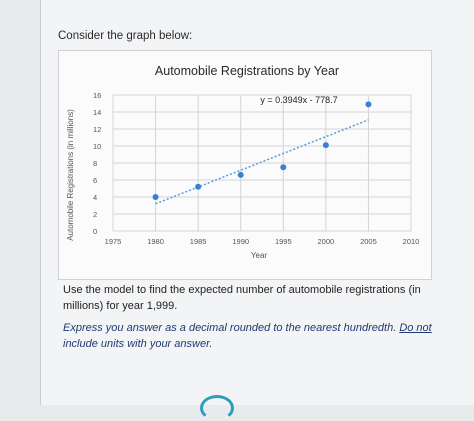 The image size is (474, 421). Describe the element at coordinates (95, 197) in the screenshot. I see `y-tick-label: 4` at that location.